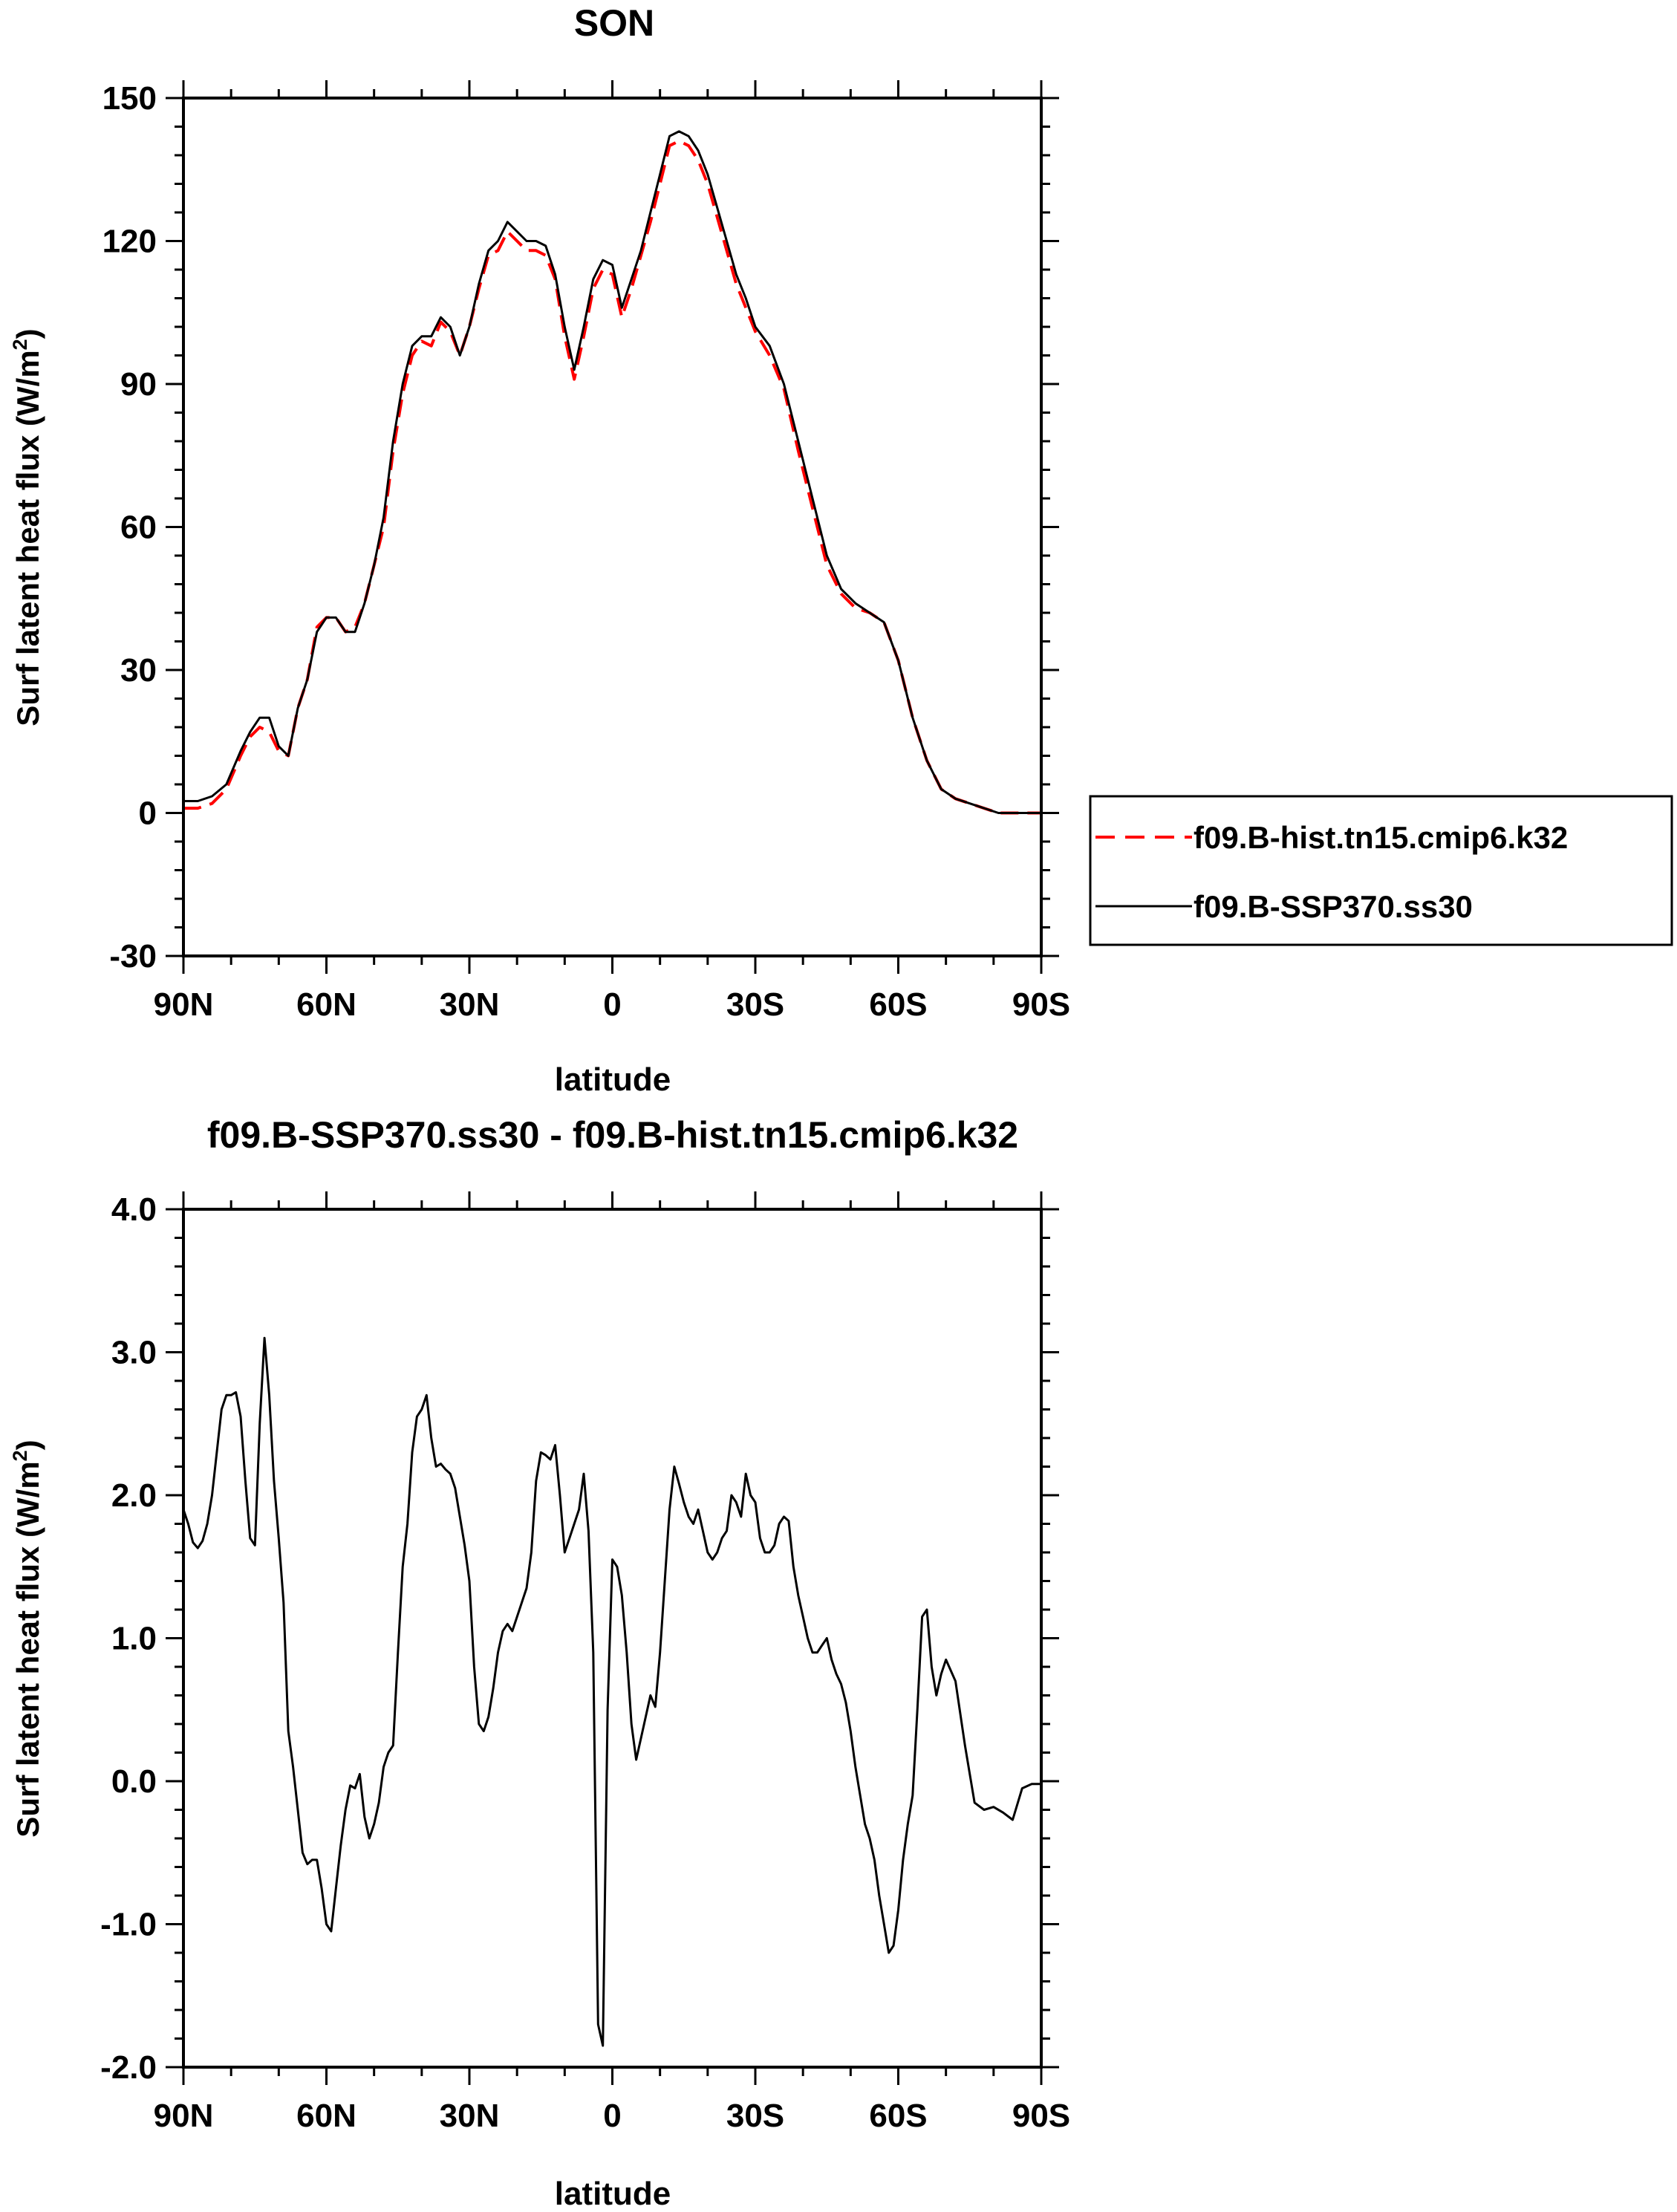 This screenshot has width=1677, height=2212. Describe the element at coordinates (138, 528) in the screenshot. I see `y-tick-label: 60` at that location.